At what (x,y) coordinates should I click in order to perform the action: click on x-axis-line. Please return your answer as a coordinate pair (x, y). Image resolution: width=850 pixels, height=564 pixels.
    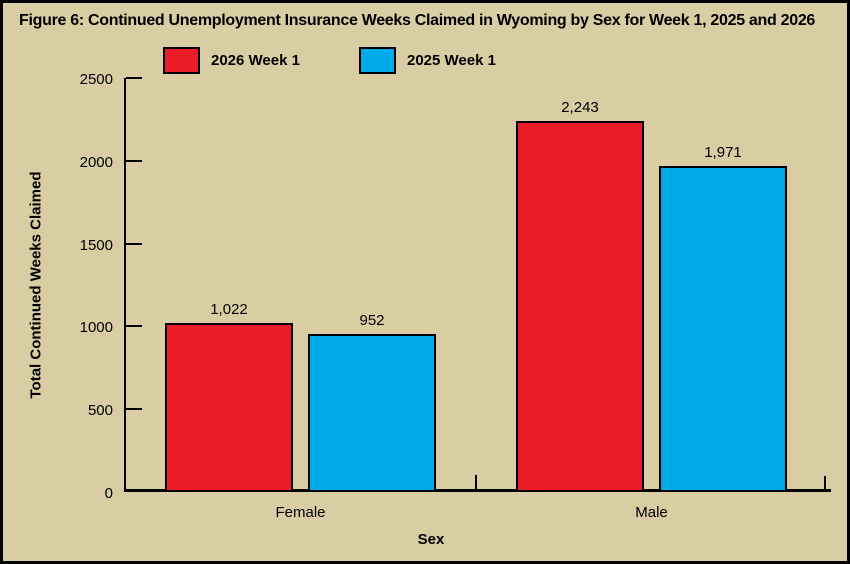
    Looking at the image, I should click on (477, 490).